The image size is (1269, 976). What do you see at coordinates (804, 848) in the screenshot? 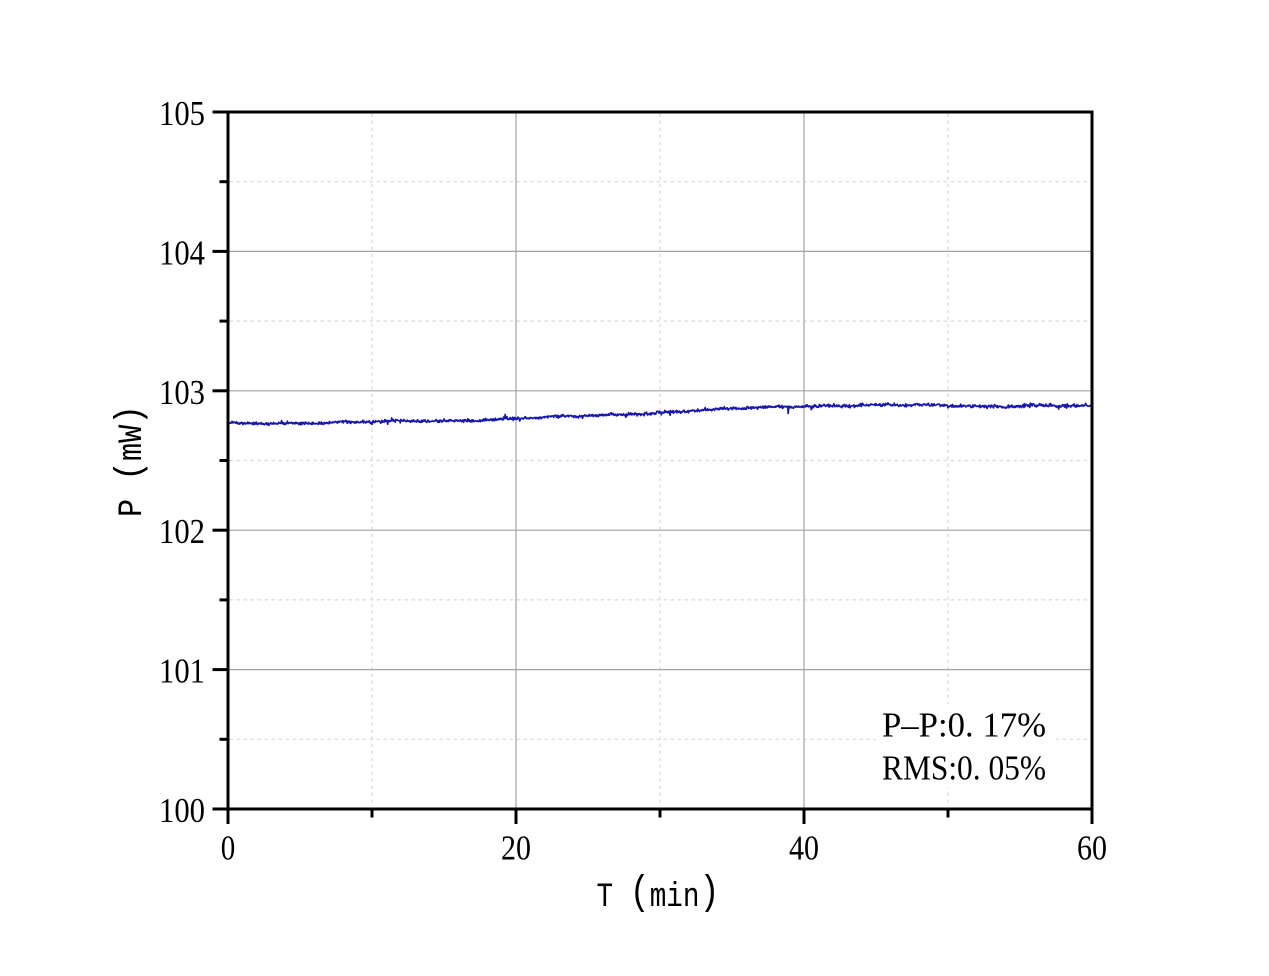
I see `svg-text: 40` at bounding box center [804, 848].